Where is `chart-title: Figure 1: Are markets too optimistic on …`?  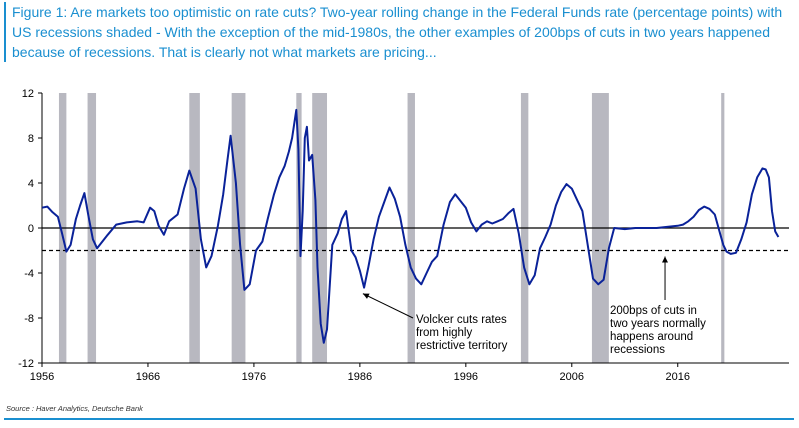
chart-title: Figure 1: Are markets too optimistic on … is located at coordinates (401, 32).